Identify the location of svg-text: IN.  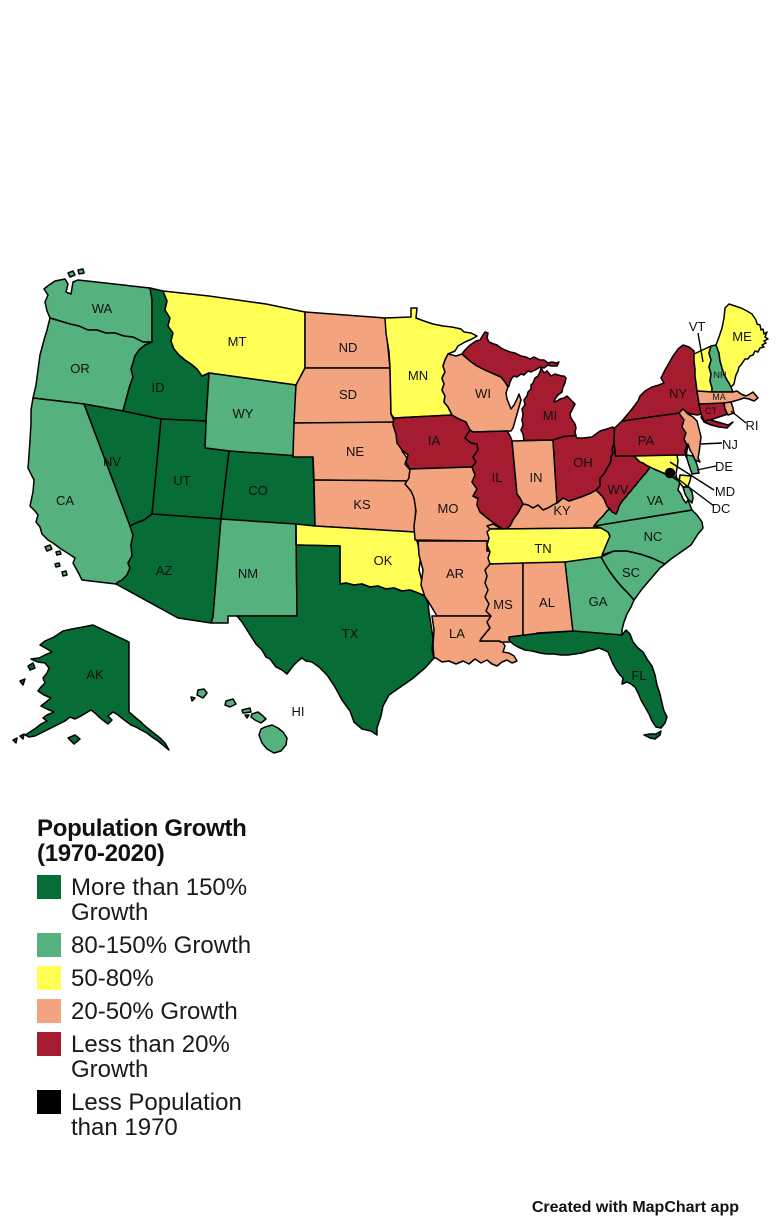
(536, 477).